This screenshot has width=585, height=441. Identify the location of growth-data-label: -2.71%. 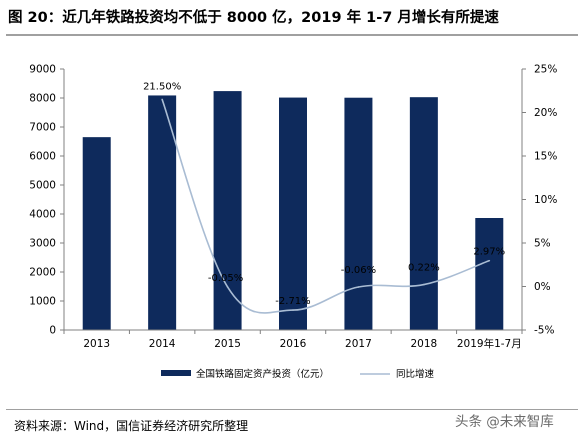
(292, 301).